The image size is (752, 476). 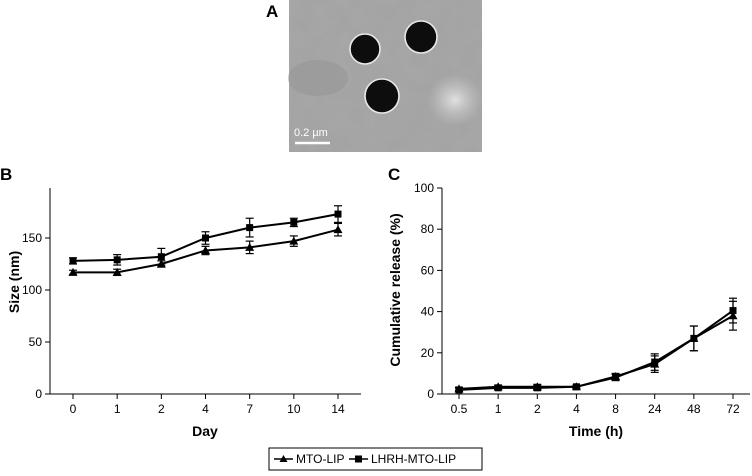 What do you see at coordinates (358, 459) in the screenshot?
I see `square-marker-icon` at bounding box center [358, 459].